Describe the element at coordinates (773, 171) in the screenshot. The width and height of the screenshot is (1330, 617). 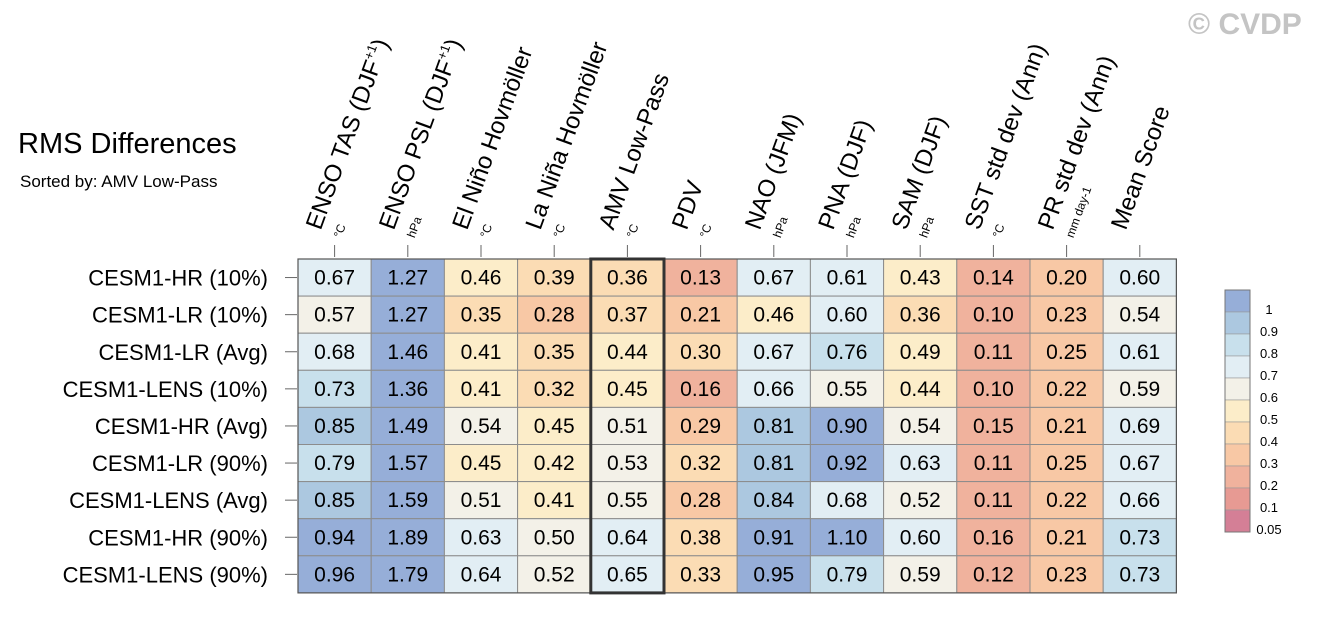
I see `column-label: NAO (JFM)` at that location.